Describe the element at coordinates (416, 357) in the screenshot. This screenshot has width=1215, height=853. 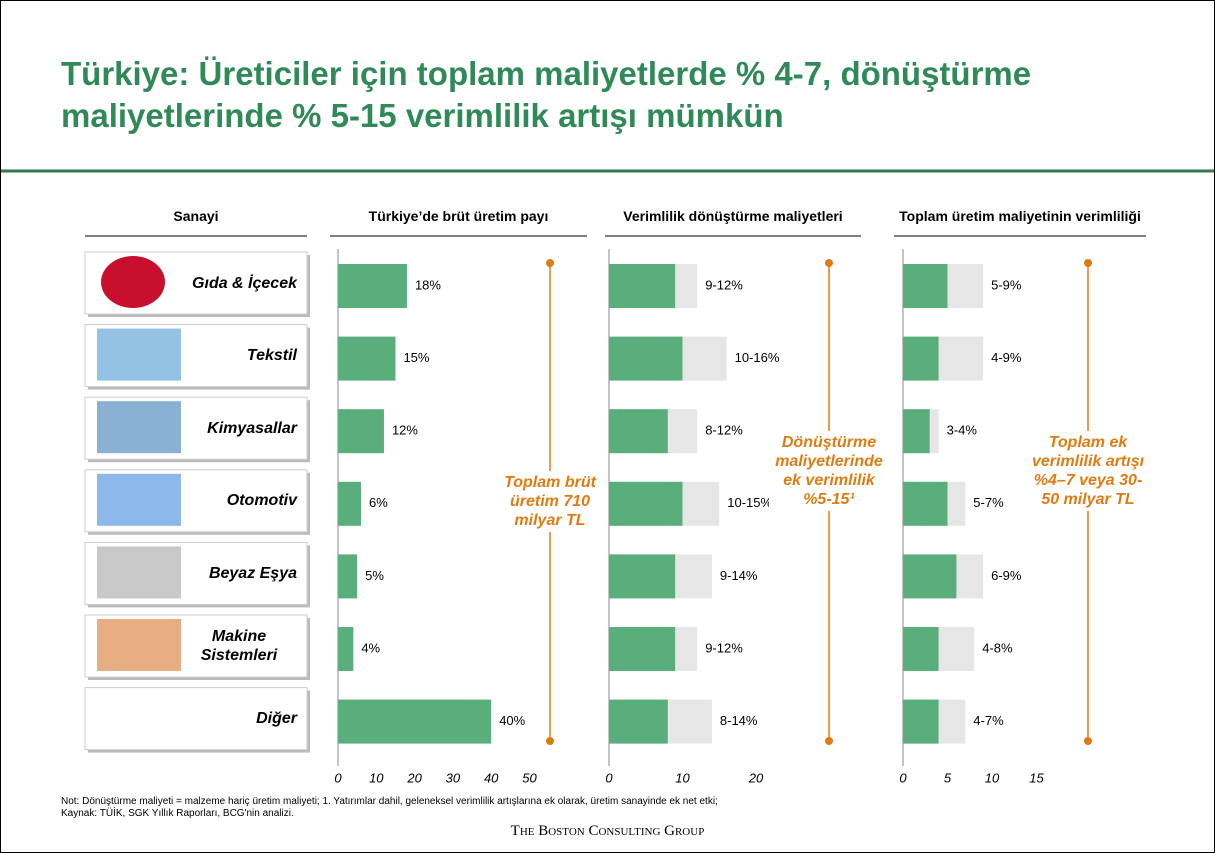
I see `value-label: 15%` at that location.